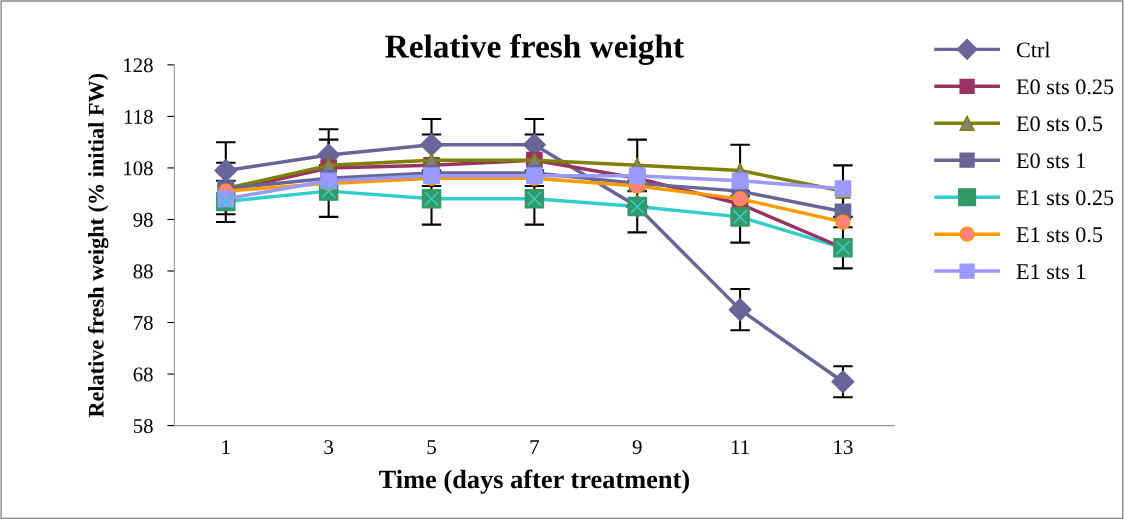 This screenshot has height=519, width=1125. Describe the element at coordinates (1065, 87) in the screenshot. I see `legend-label: E0 sts 0.25` at that location.